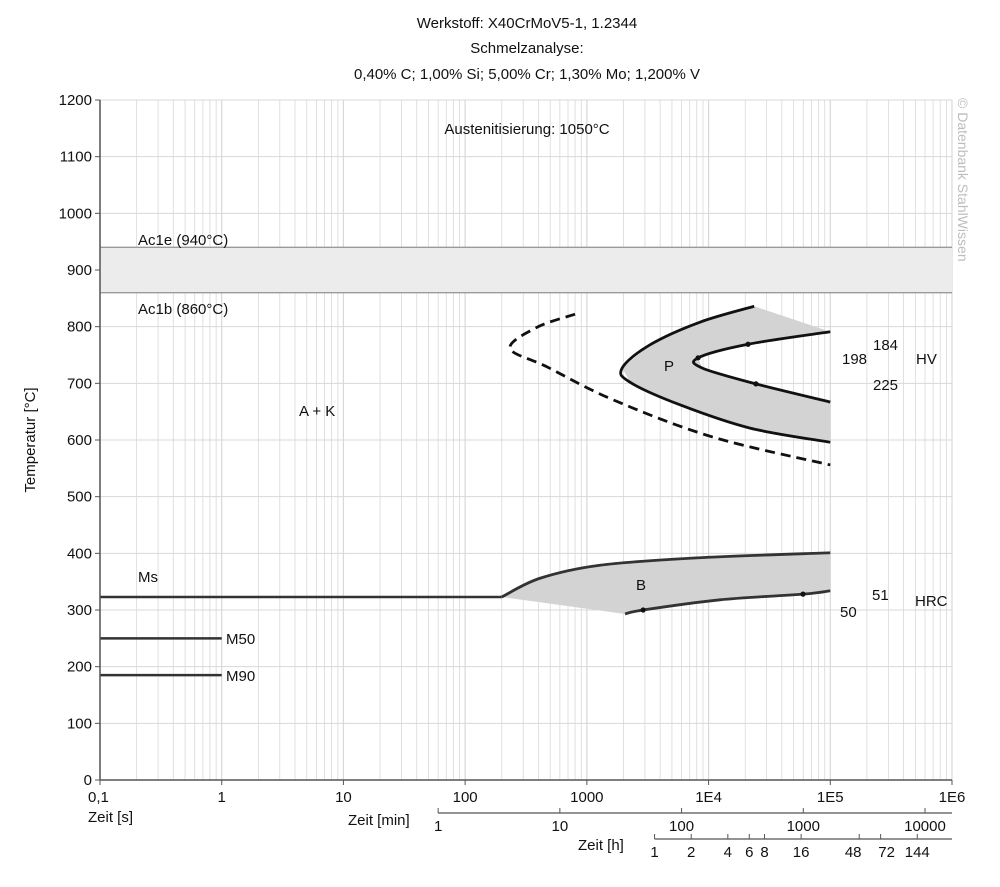 This screenshot has width=1000, height=887. Describe the element at coordinates (79, 553) in the screenshot. I see `y-tick-label: 400` at that location.